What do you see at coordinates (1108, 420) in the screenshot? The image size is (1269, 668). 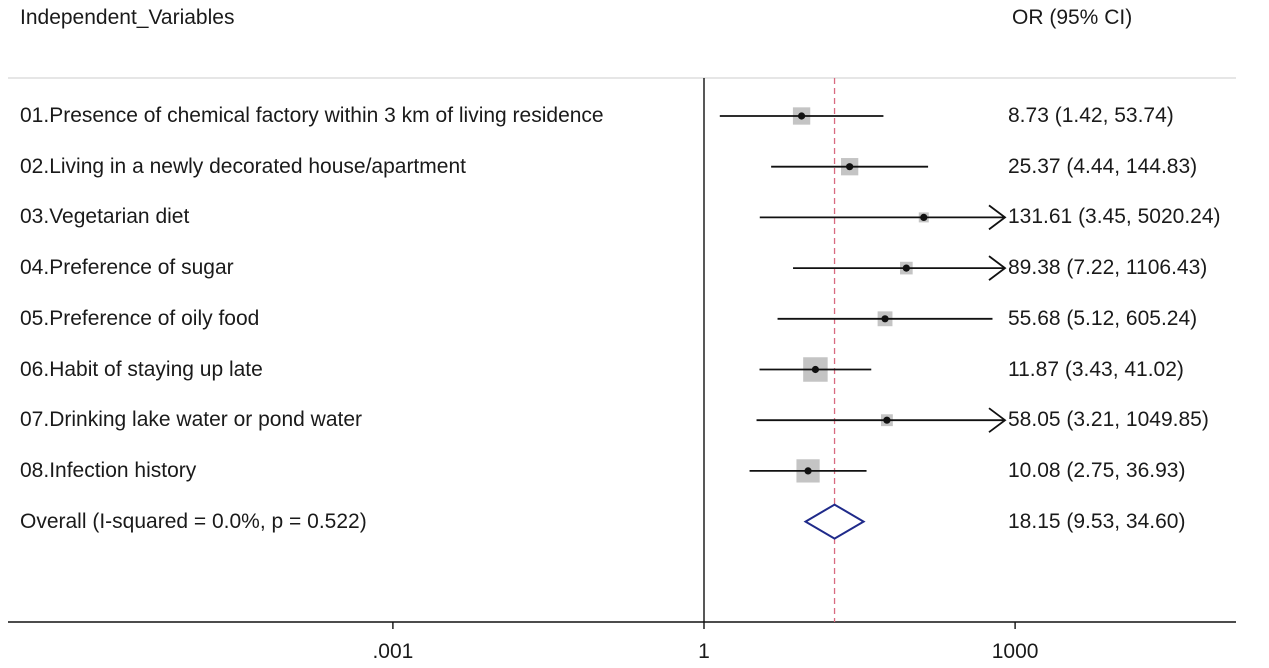 I see `row-ci-text: 58.05 (3.21, 1049.85)` at bounding box center [1108, 420].